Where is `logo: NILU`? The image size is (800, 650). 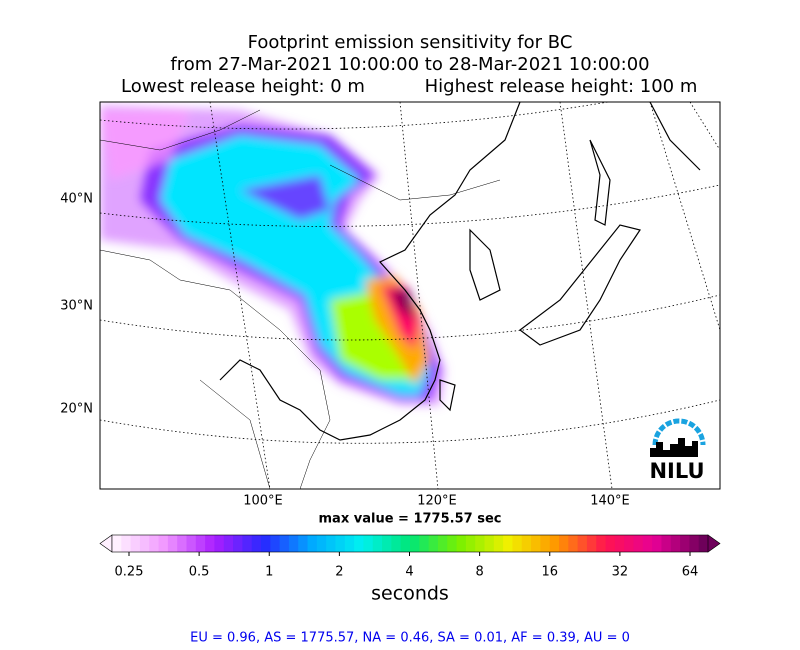
logo: NILU is located at coordinates (677, 450).